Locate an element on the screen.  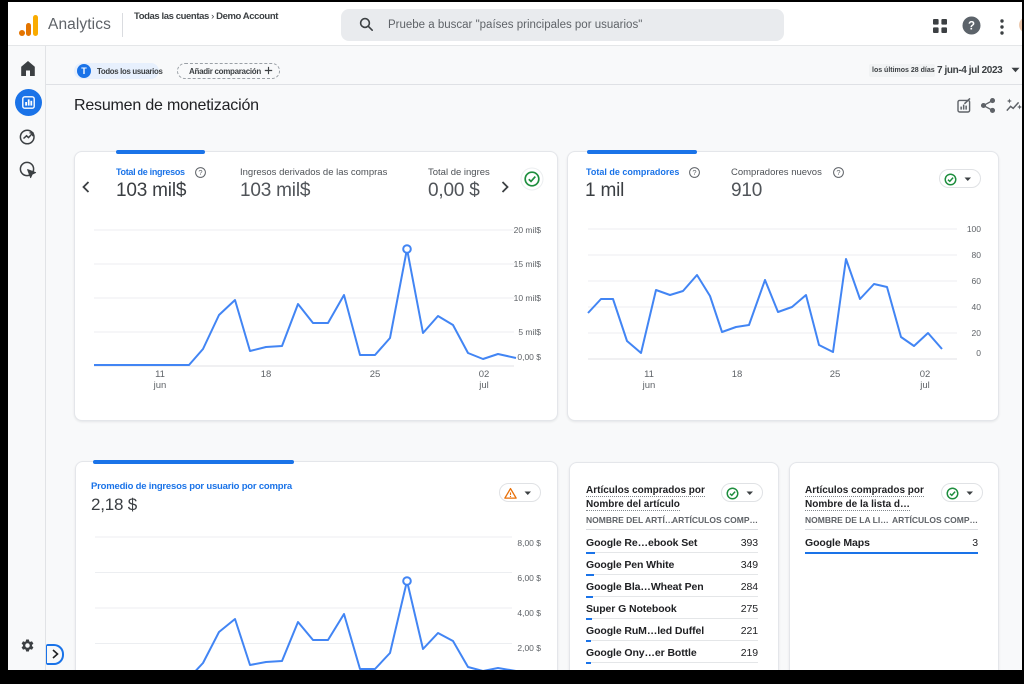
svg-text: 10 mil$ is located at coordinates (528, 298).